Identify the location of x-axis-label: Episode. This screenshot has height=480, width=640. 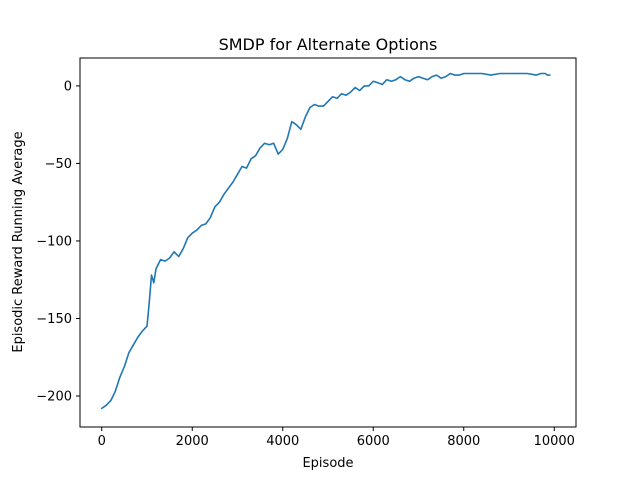
(327, 463).